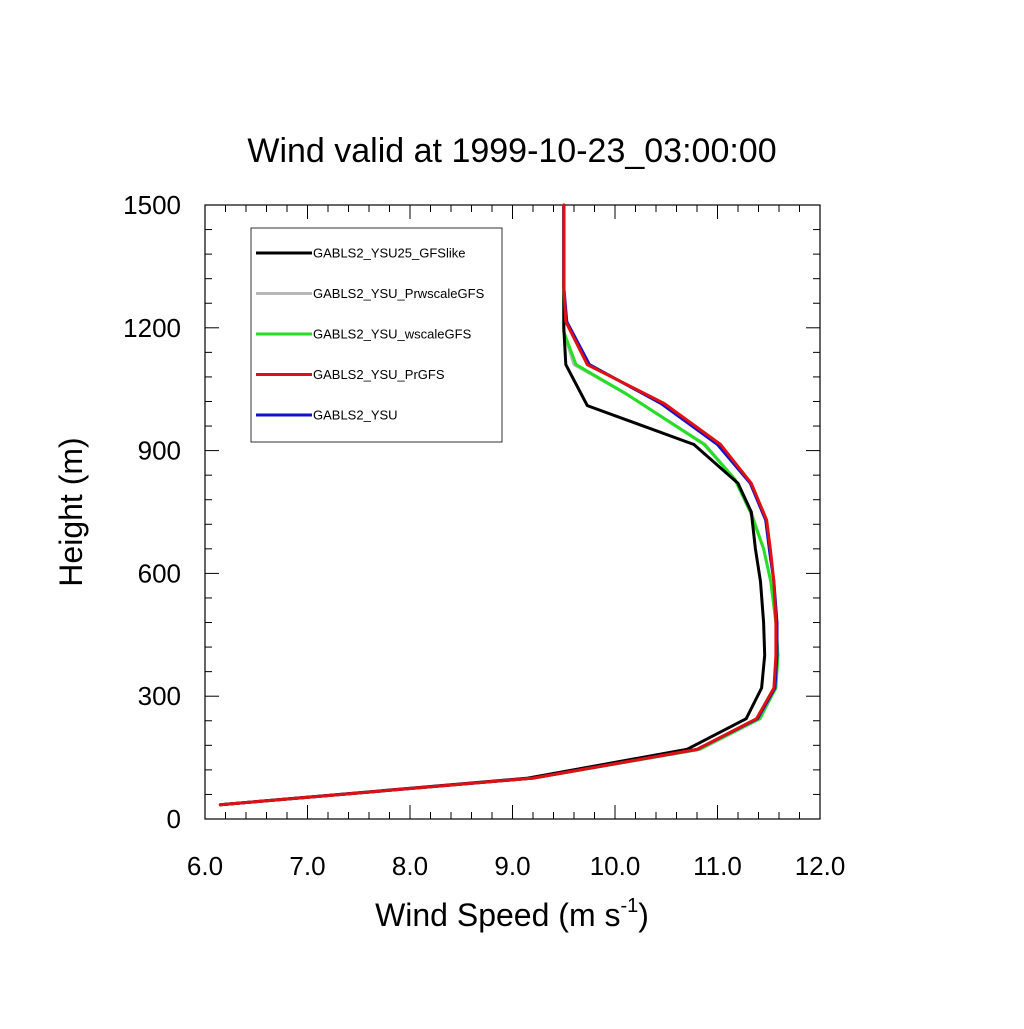 The image size is (1024, 1029). I want to click on legend-label: GABLS2_YSU_wscaleGFS, so click(392, 334).